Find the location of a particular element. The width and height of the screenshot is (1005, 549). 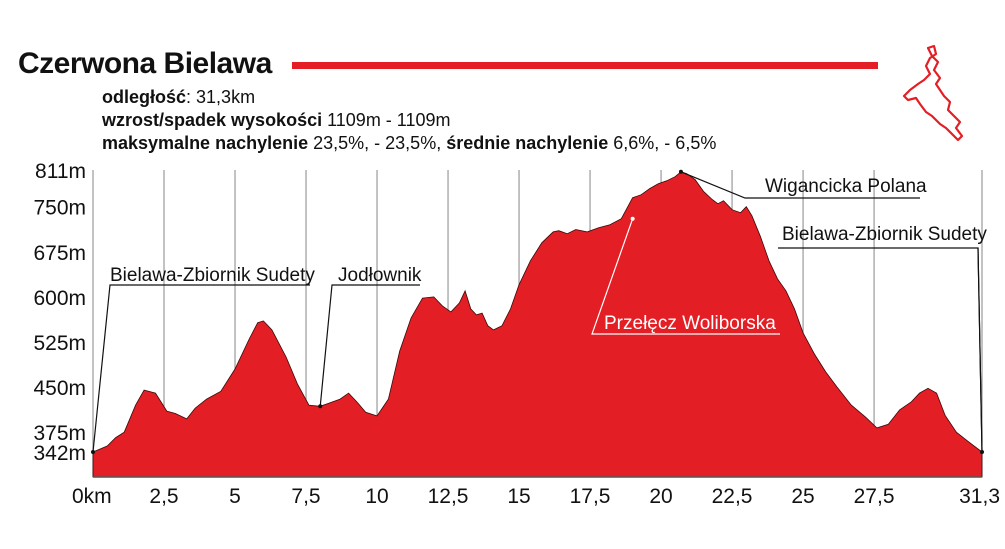

title-accent-bar is located at coordinates (585, 65).